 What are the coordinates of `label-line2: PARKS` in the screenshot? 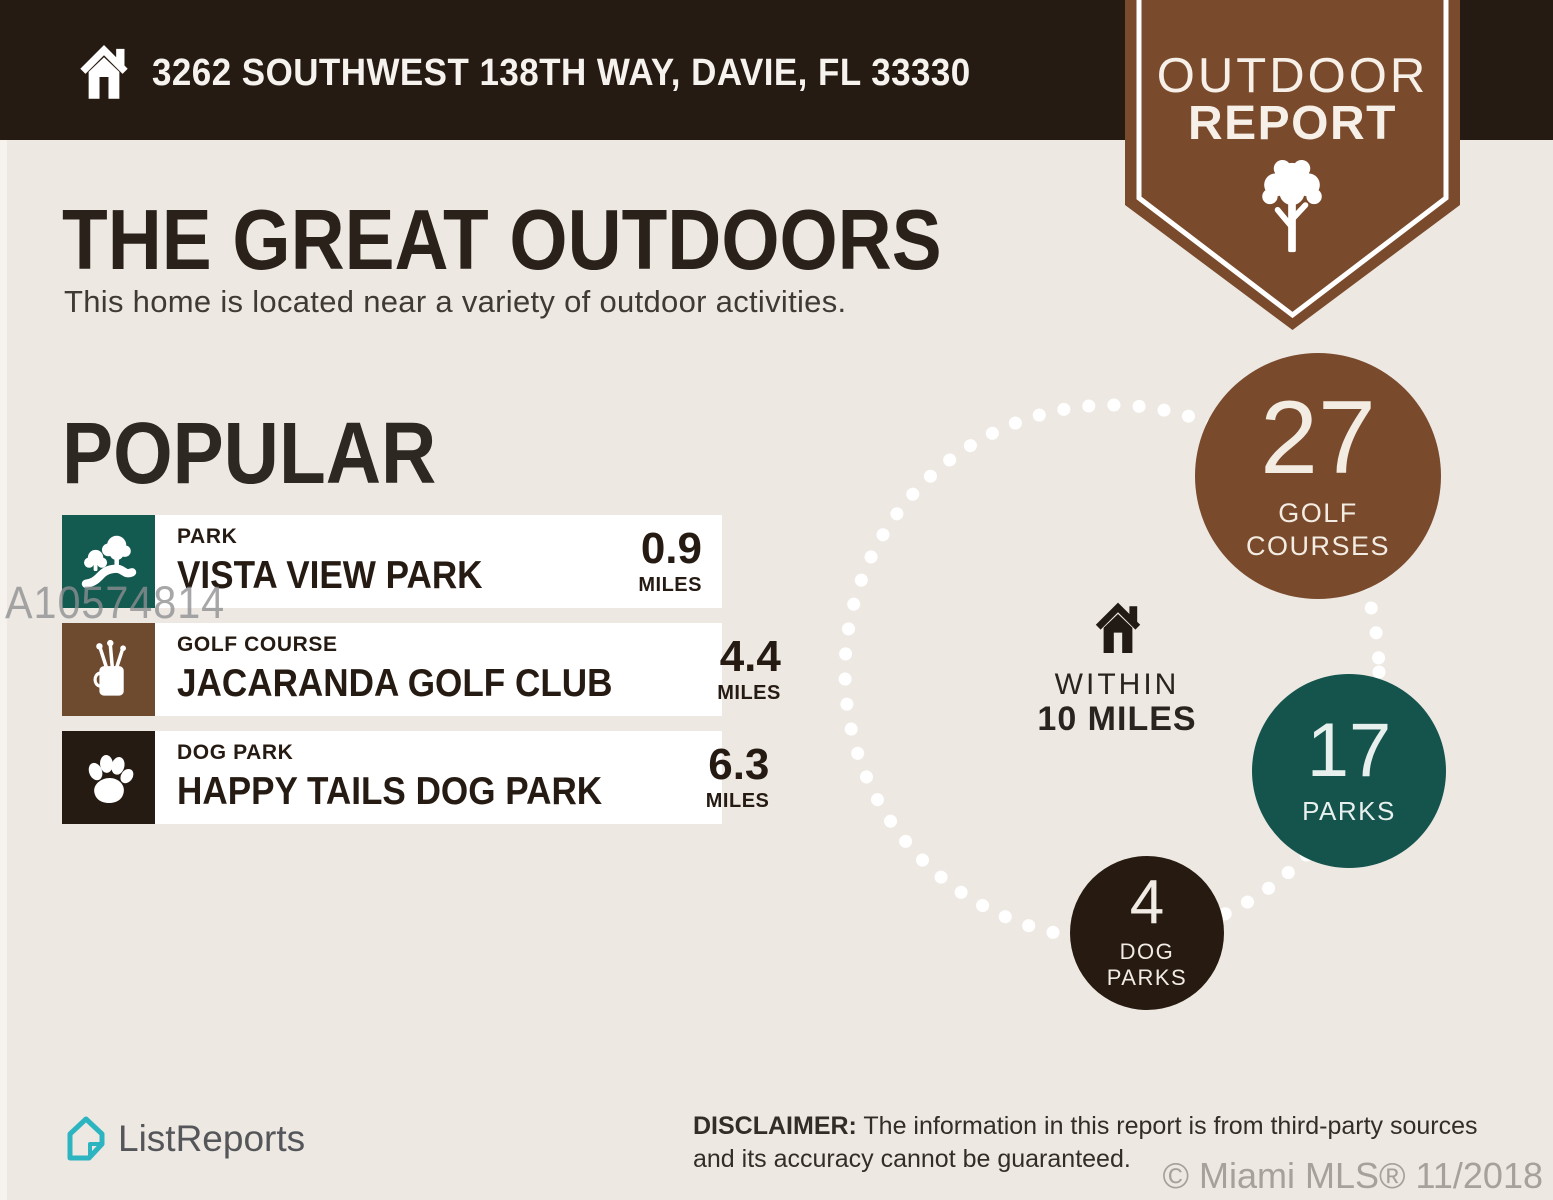 It's located at (1147, 978).